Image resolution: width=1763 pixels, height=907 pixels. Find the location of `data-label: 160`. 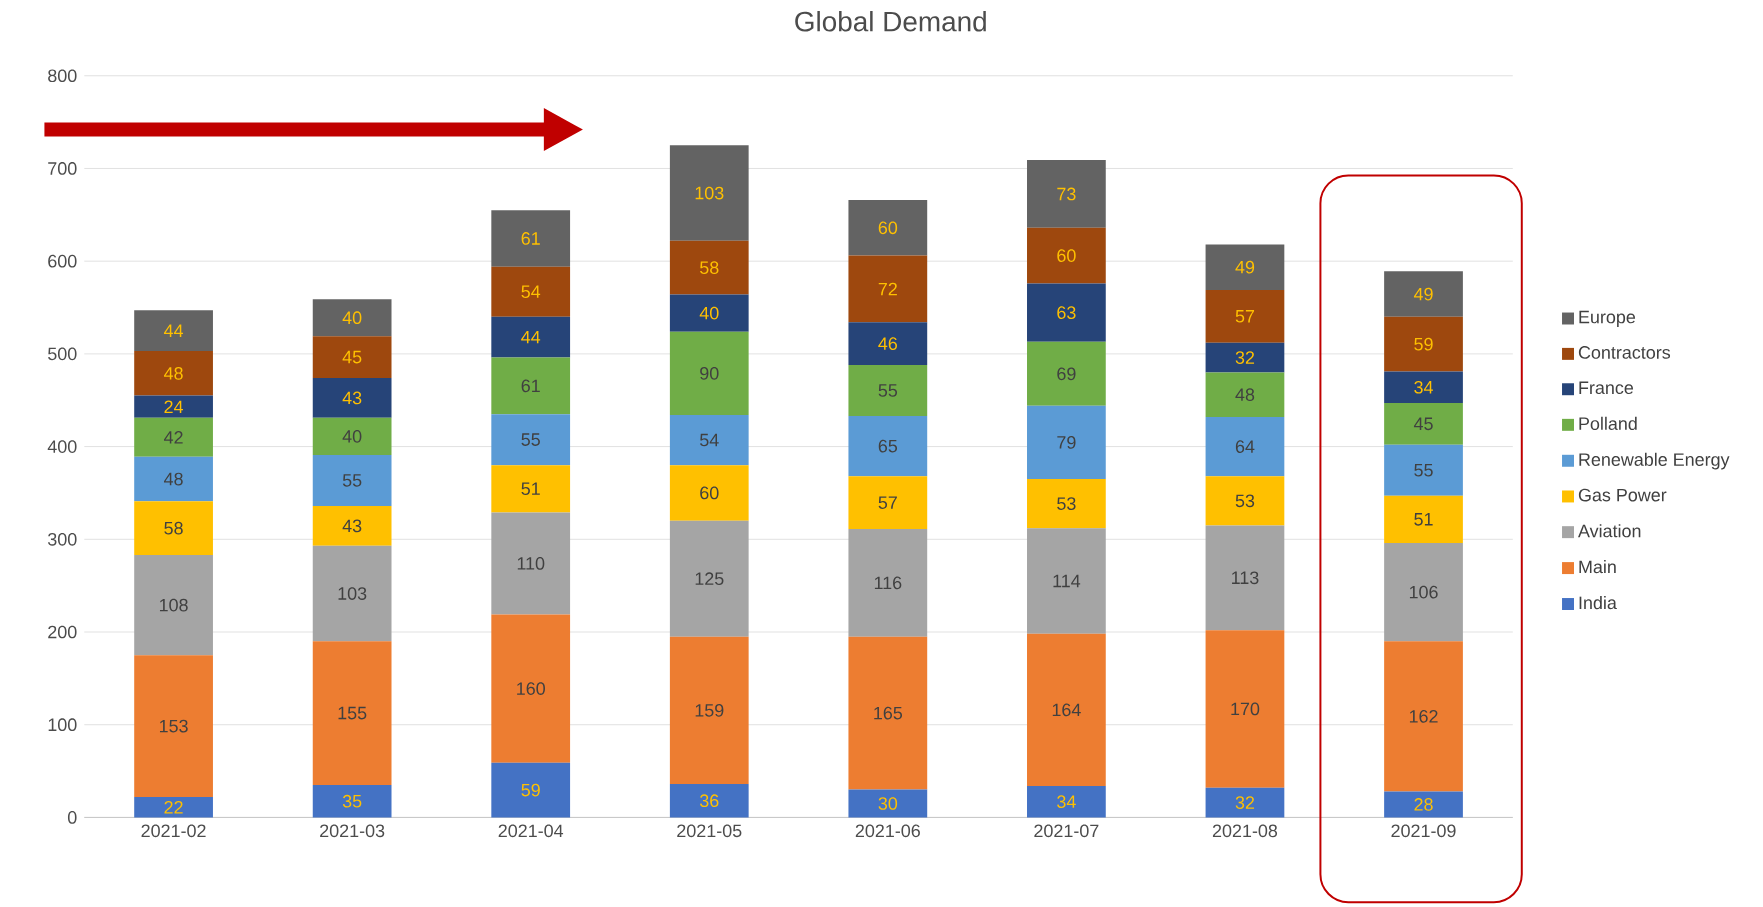

data-label: 160 is located at coordinates (531, 688).